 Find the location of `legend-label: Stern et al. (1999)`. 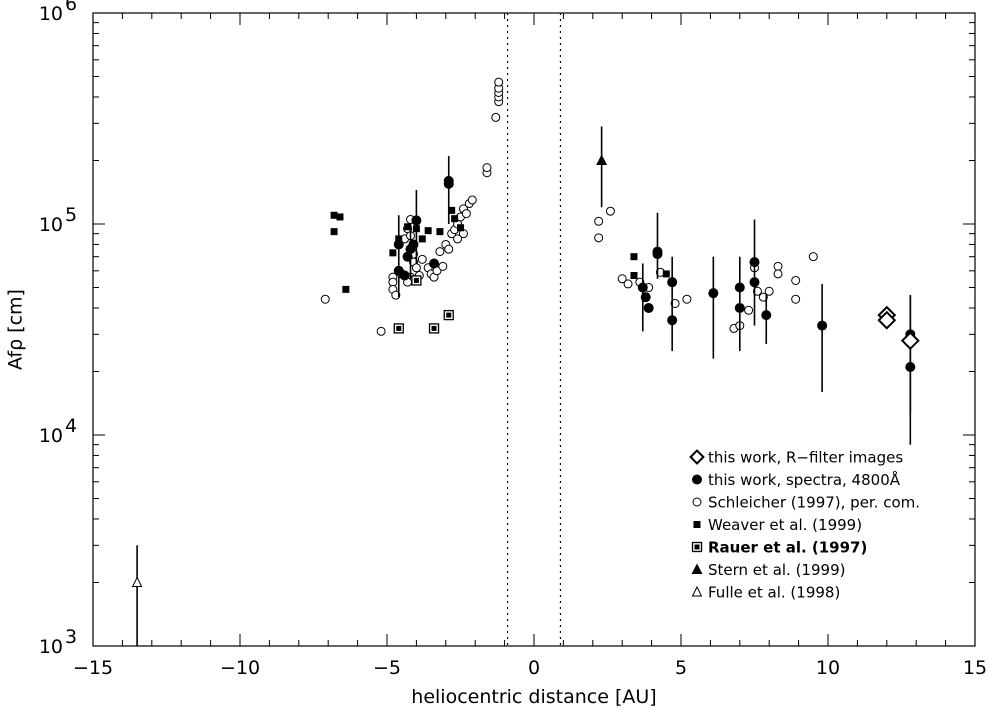

legend-label: Stern et al. (1999) is located at coordinates (776, 570).